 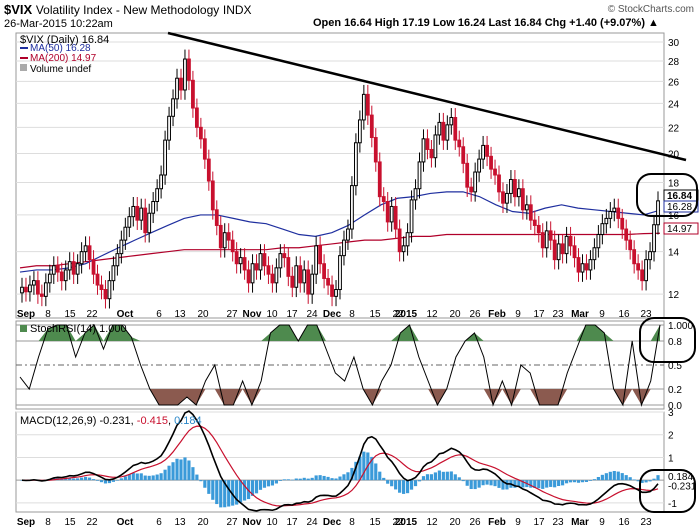 I want to click on x-tick-label: 8, so click(x=352, y=314).